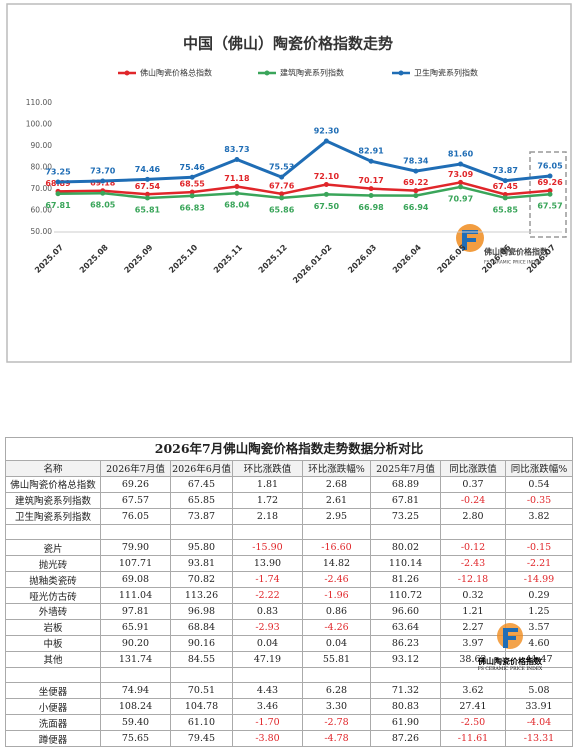 The width and height of the screenshot is (577, 747). I want to click on data-label: 81.60, so click(461, 154).